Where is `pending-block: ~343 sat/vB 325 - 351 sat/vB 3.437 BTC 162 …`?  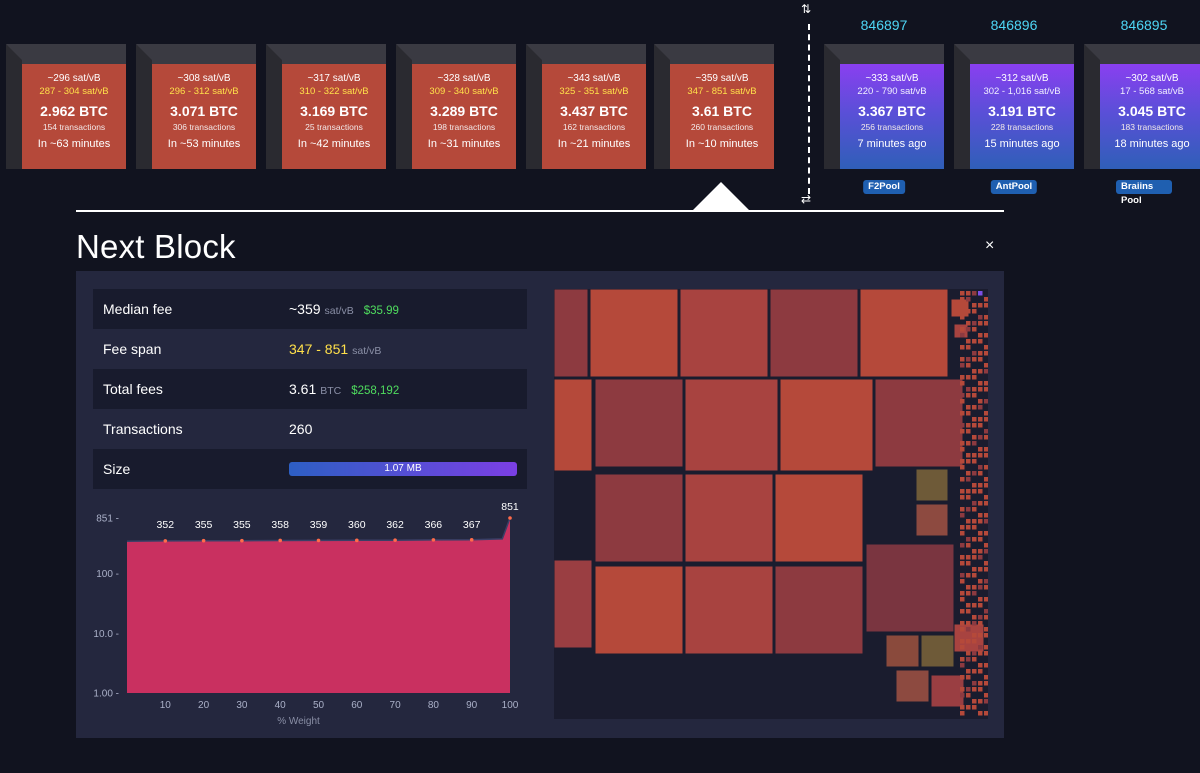
pending-block: ~343 sat/vB 325 - 351 sat/vB 3.437 BTC 162 … is located at coordinates (586, 106).